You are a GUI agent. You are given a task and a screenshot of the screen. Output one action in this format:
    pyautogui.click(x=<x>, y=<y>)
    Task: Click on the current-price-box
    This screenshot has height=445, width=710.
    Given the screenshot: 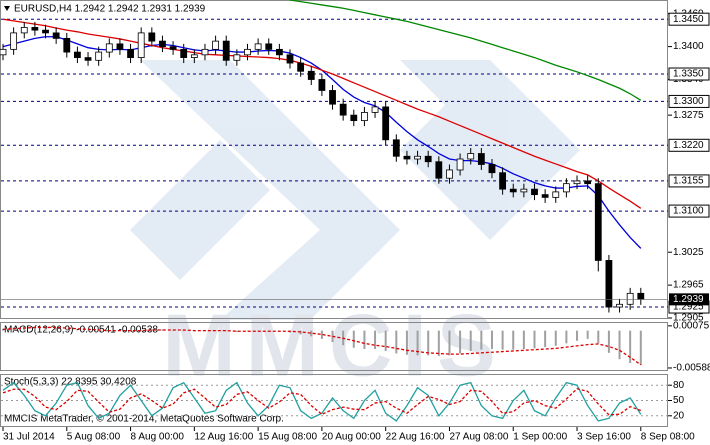 What is the action you would take?
    pyautogui.click(x=689, y=299)
    